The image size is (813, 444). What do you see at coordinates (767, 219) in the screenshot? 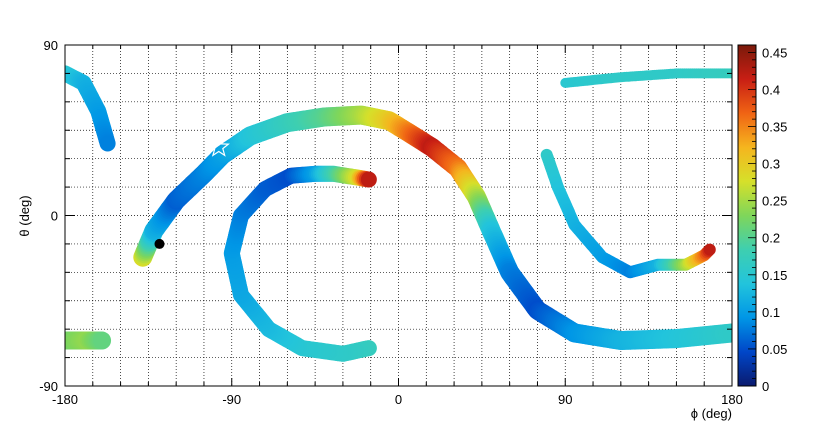
I see `colorbar-axis: 0 0.05 0.1 0.15 0.2 0.25 0.3 0.35 0.4 0.45` at bounding box center [767, 219].